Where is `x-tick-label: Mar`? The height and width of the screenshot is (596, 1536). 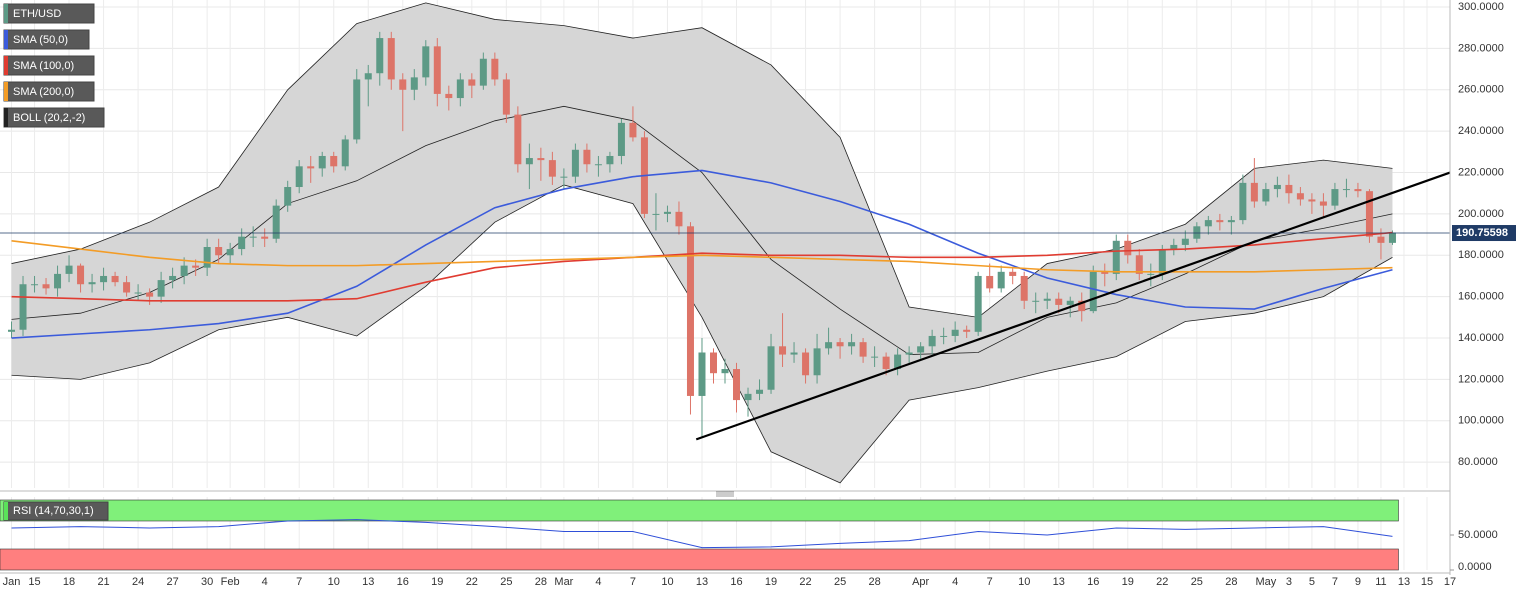
x-tick-label: Mar is located at coordinates (563, 582).